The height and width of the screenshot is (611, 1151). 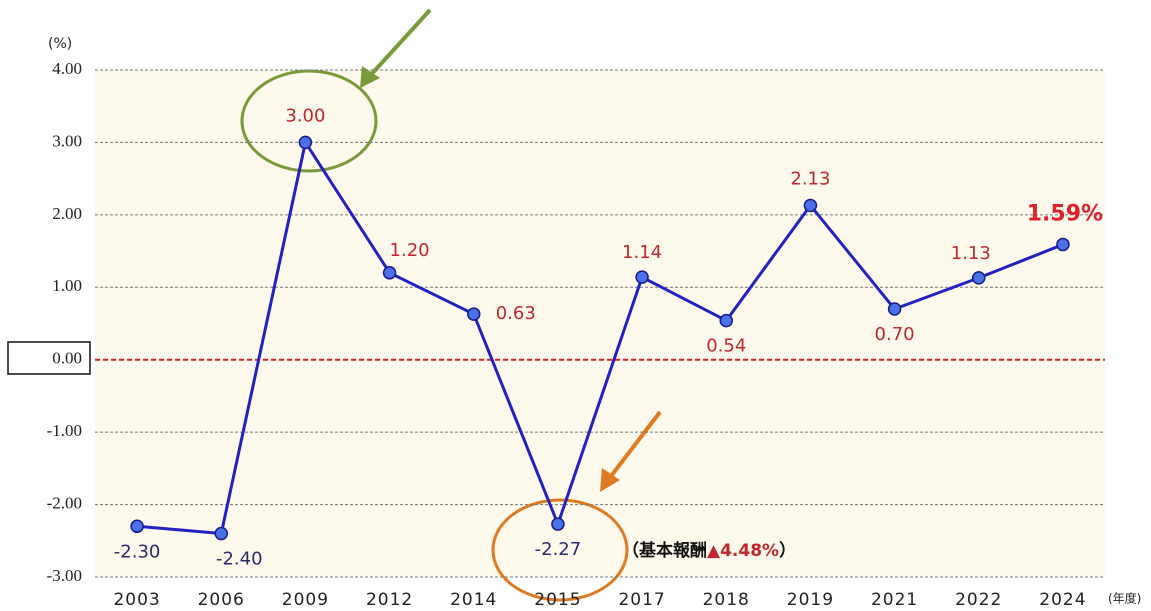 What do you see at coordinates (1062, 600) in the screenshot?
I see `x-tick-label: 2024` at bounding box center [1062, 600].